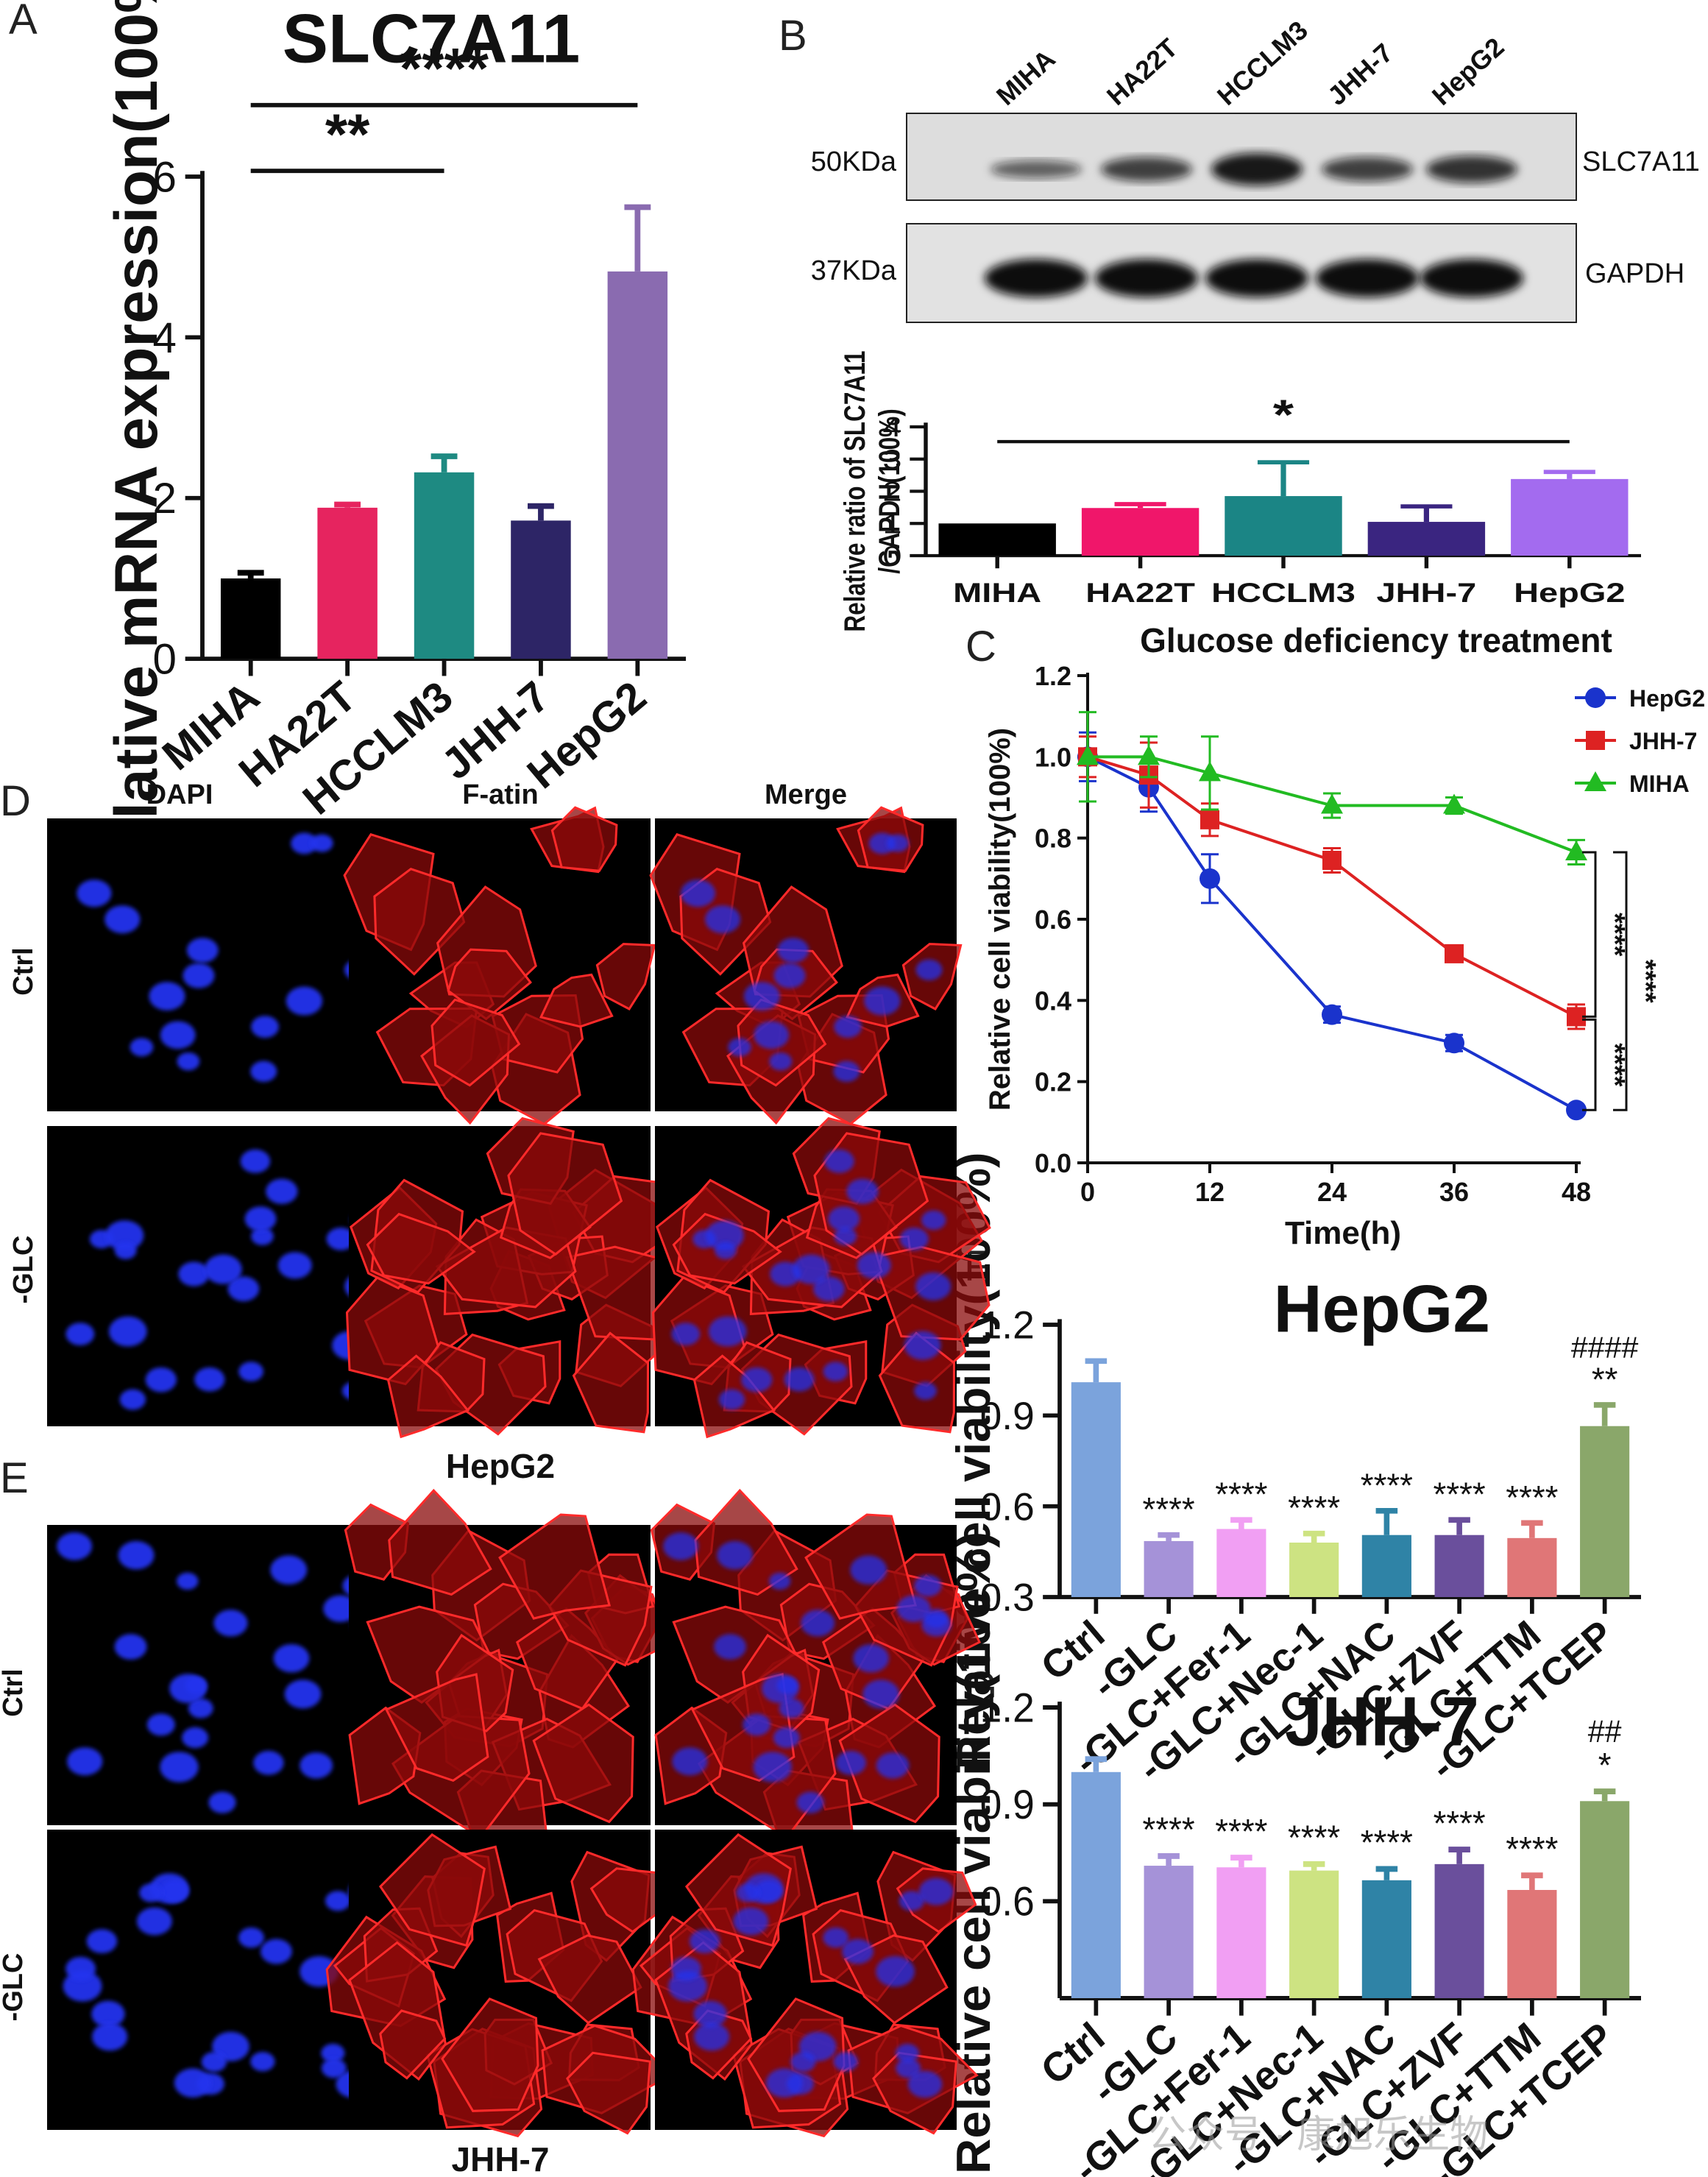 Image resolution: width=1708 pixels, height=2177 pixels. What do you see at coordinates (1008, 1416) in the screenshot?
I see `undefined-ytick-label: 0.9` at bounding box center [1008, 1416].